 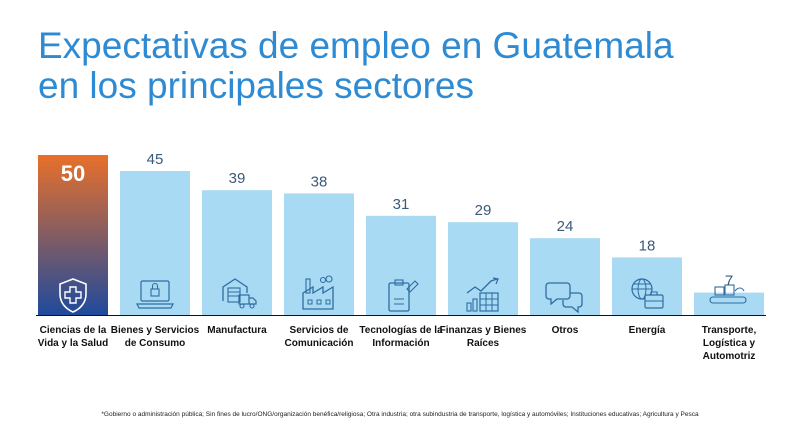 I want to click on laptop-lock-icon, so click(x=155, y=294).